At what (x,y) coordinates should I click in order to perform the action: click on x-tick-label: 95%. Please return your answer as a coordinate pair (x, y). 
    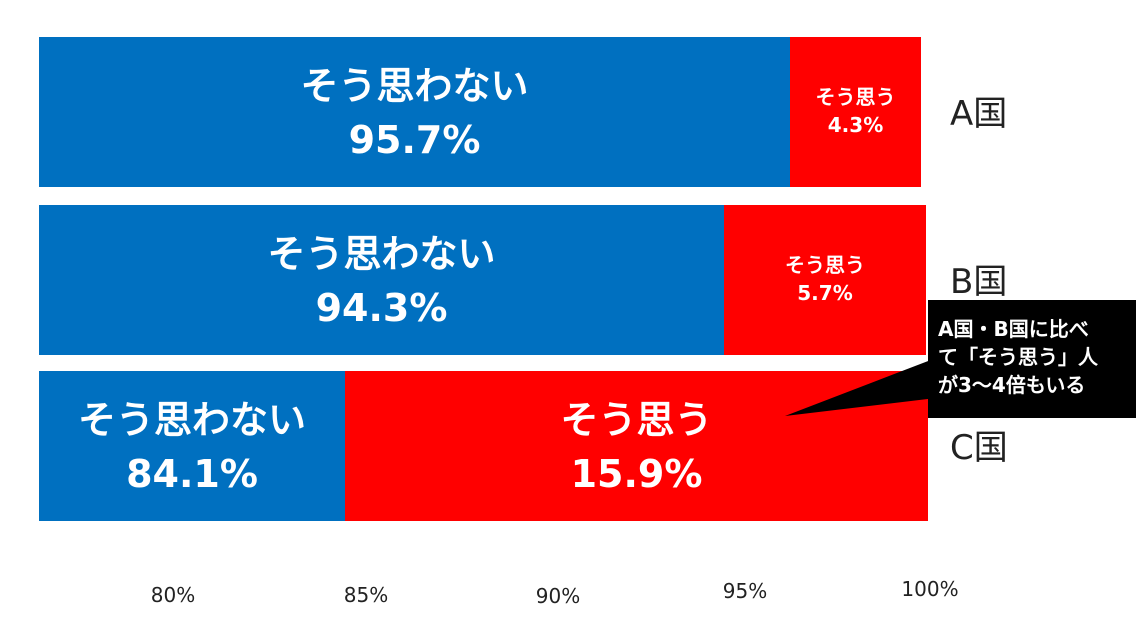
    Looking at the image, I should click on (745, 591).